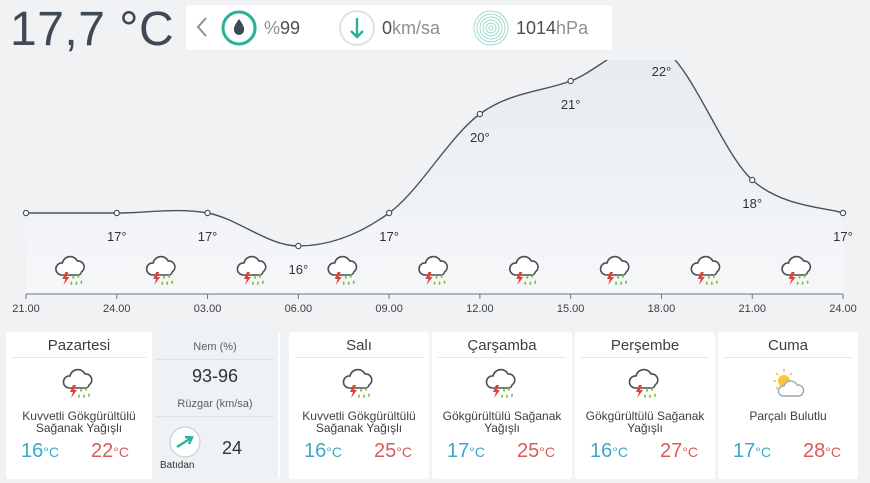  Describe the element at coordinates (298, 269) in the screenshot. I see `temperature-label: 16°` at that location.